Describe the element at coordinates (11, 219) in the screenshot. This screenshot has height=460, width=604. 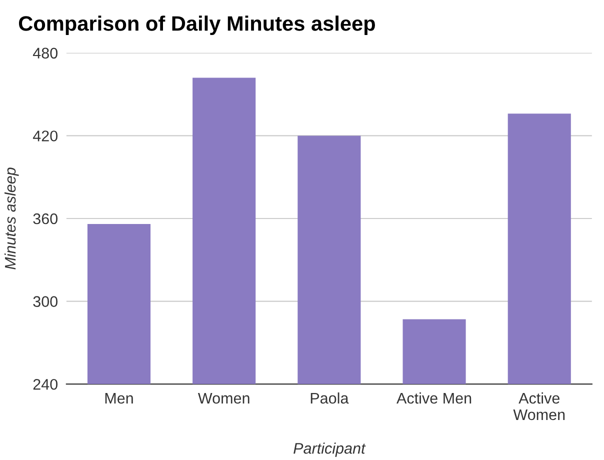
I see `y-axis-title: Minutes asleep` at that location.